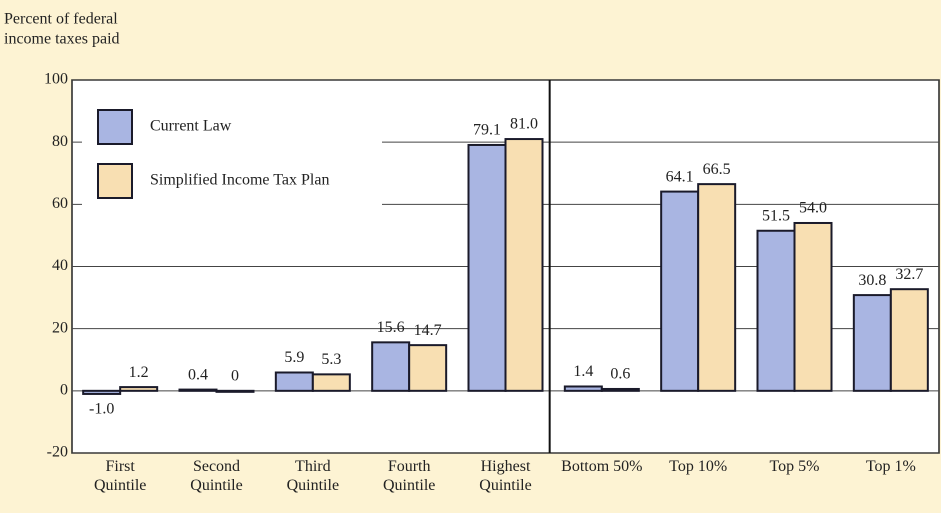 Image resolution: width=941 pixels, height=513 pixels. What do you see at coordinates (60, 265) in the screenshot?
I see `y-tick-label: 40` at bounding box center [60, 265].